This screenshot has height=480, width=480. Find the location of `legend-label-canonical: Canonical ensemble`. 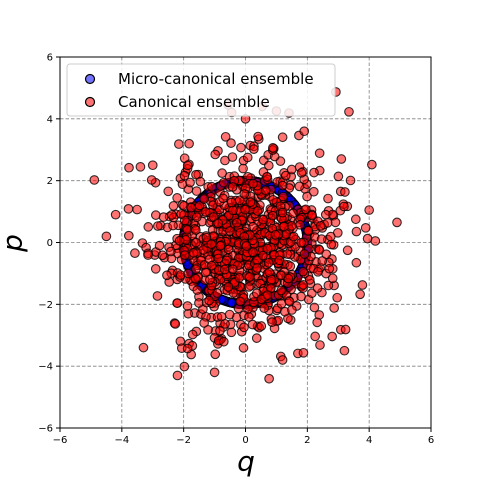

legend-label-canonical: Canonical ensemble is located at coordinates (194, 102).